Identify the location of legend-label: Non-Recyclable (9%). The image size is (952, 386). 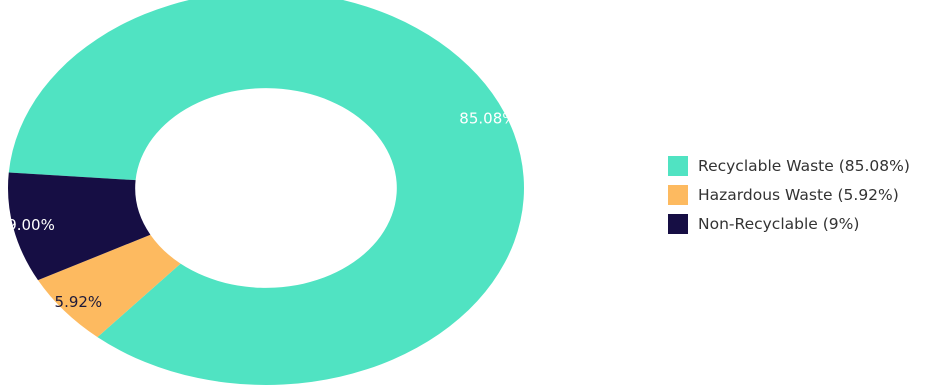
(779, 223).